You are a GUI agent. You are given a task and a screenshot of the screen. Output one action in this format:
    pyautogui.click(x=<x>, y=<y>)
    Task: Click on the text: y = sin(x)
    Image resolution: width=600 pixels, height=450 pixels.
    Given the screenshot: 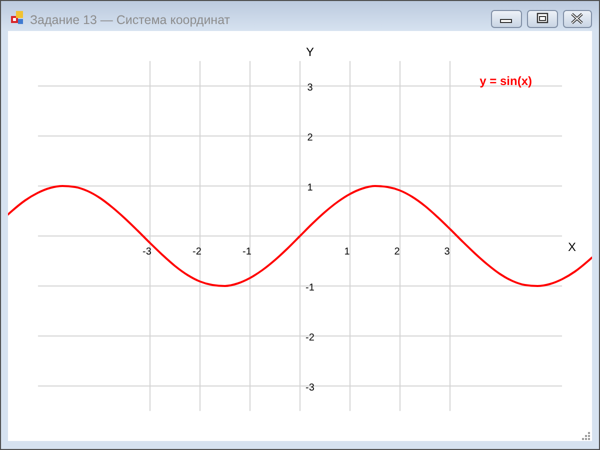 What is the action you would take?
    pyautogui.click(x=506, y=81)
    